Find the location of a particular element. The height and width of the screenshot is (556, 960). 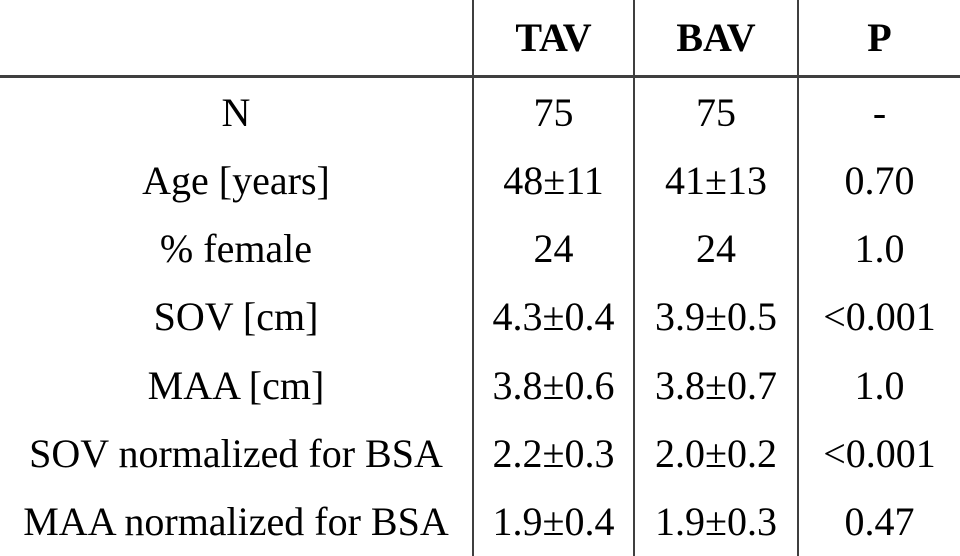

header-blank is located at coordinates (236, 39).